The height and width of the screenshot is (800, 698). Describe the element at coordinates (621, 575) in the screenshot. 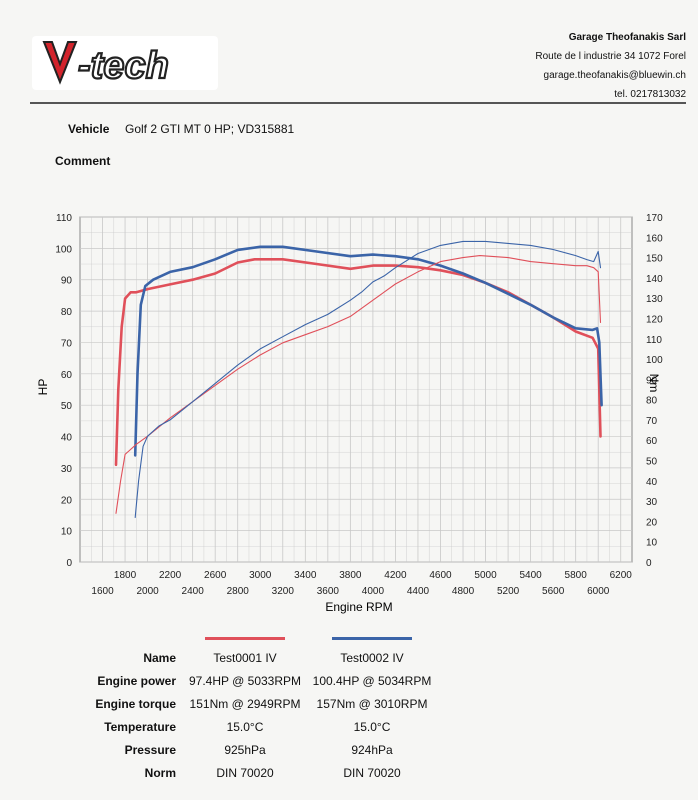

I see `x-tick-label: 6200` at that location.